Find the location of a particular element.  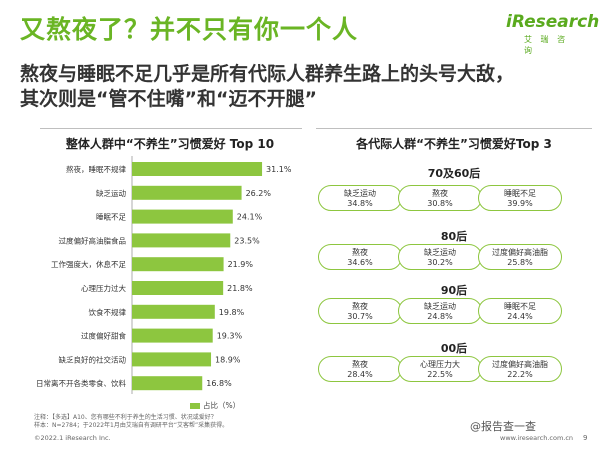

generation-label: 80后 is located at coordinates (454, 236).